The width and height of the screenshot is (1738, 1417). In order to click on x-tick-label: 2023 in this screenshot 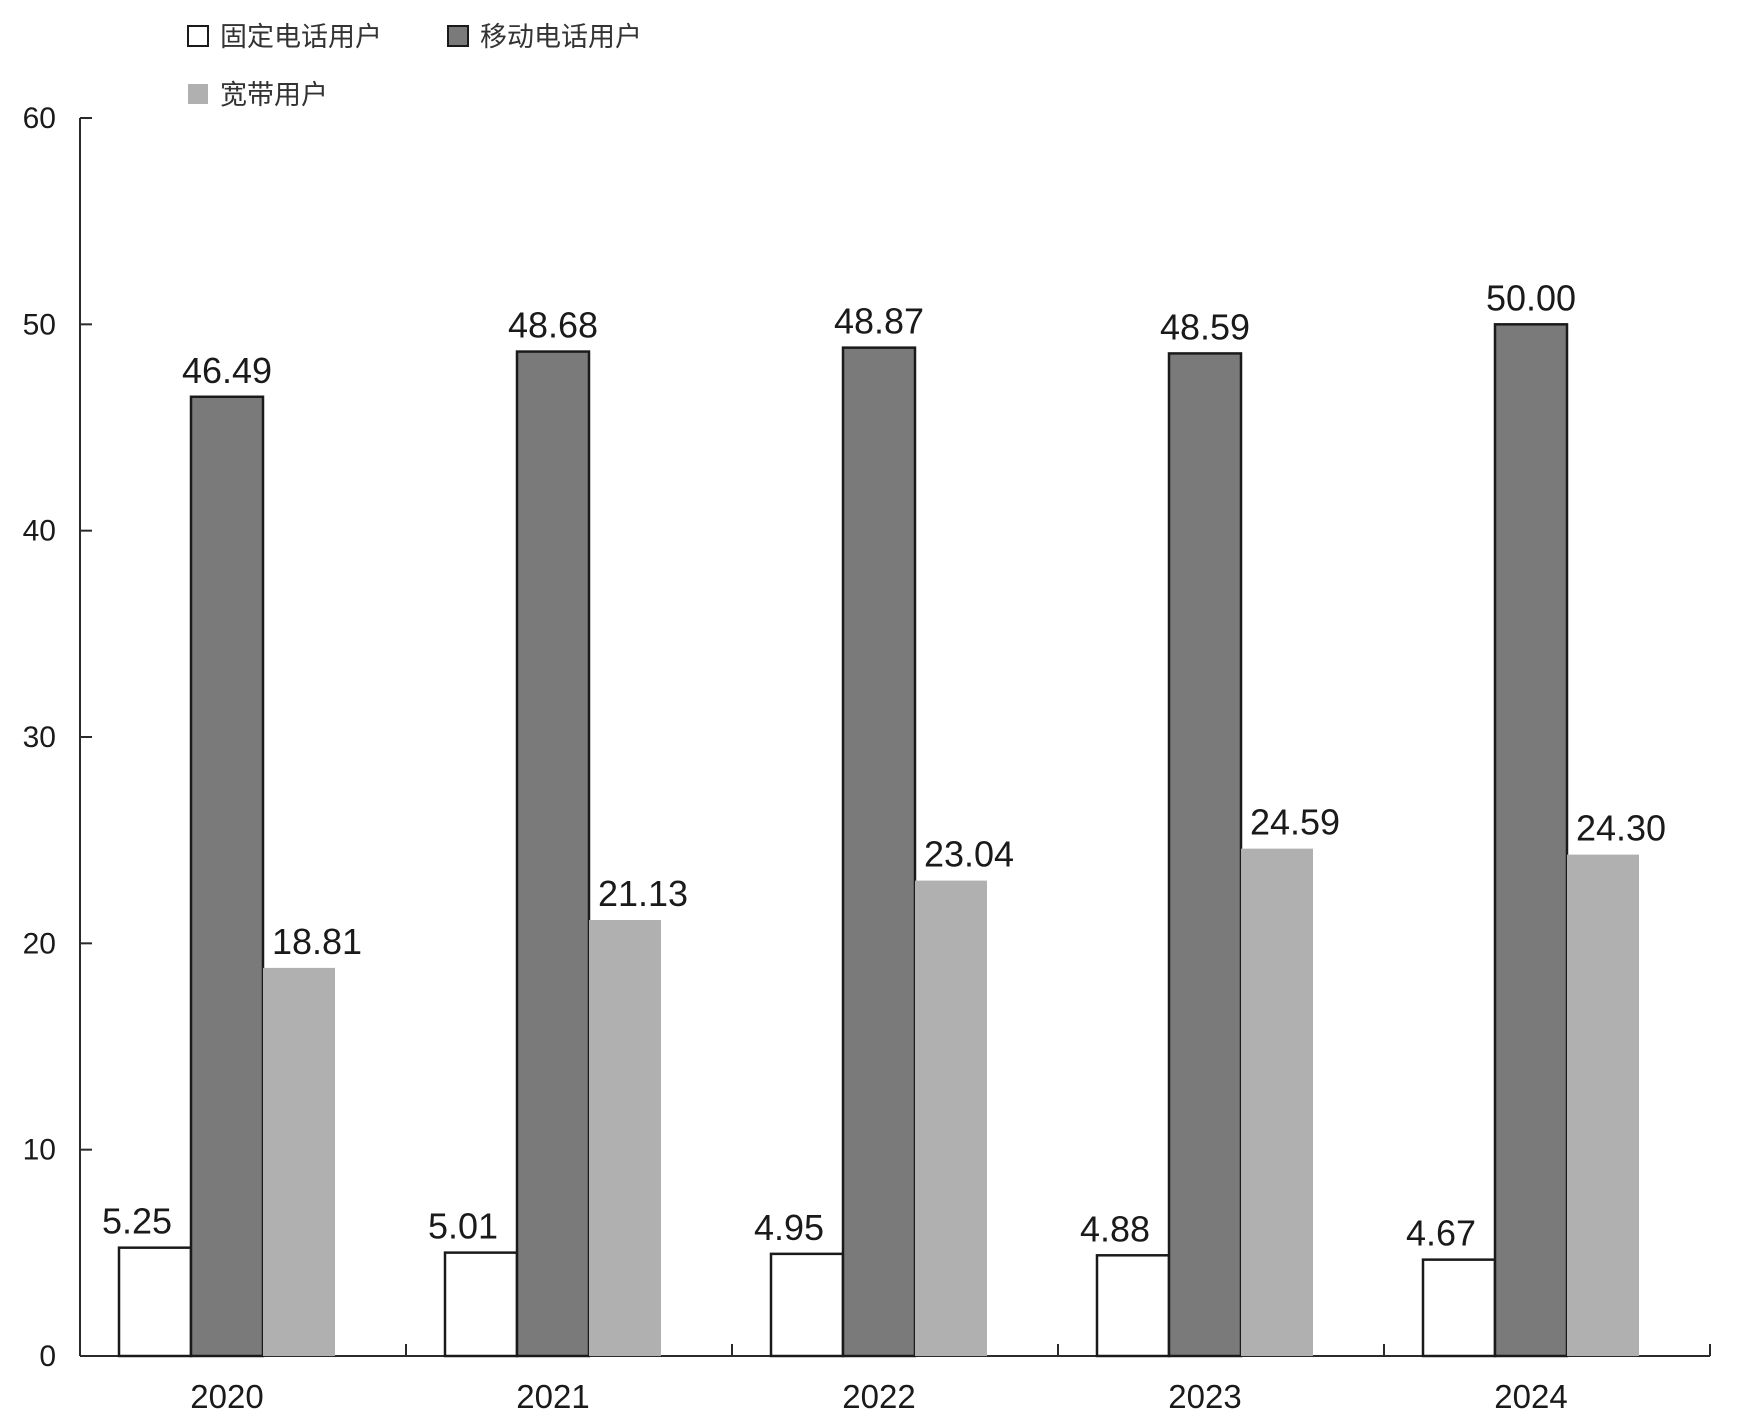, I will do `click(1204, 1396)`.